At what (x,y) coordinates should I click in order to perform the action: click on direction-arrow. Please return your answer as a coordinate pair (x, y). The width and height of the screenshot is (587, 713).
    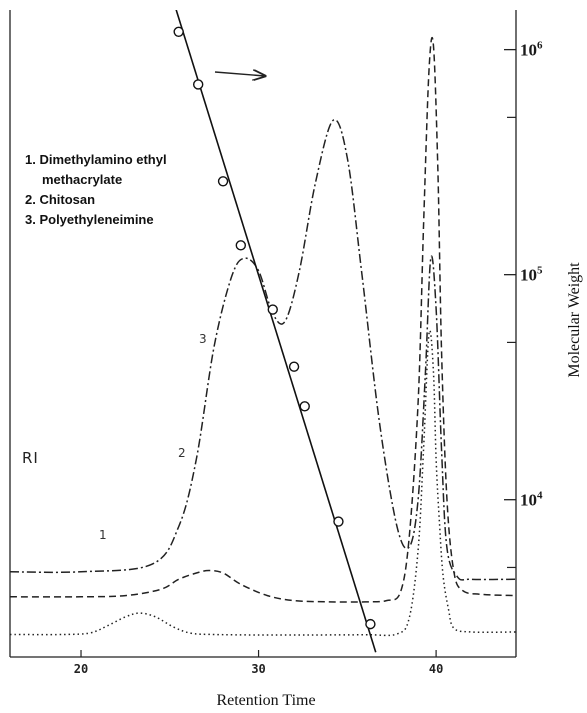
    Looking at the image, I should click on (239, 74).